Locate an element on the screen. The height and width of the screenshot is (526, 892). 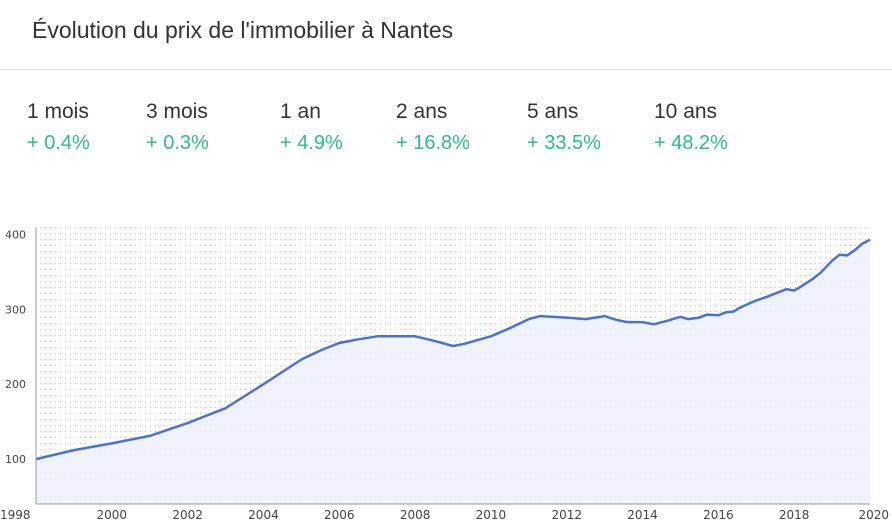
y-tick-label: 400 is located at coordinates (15, 234).